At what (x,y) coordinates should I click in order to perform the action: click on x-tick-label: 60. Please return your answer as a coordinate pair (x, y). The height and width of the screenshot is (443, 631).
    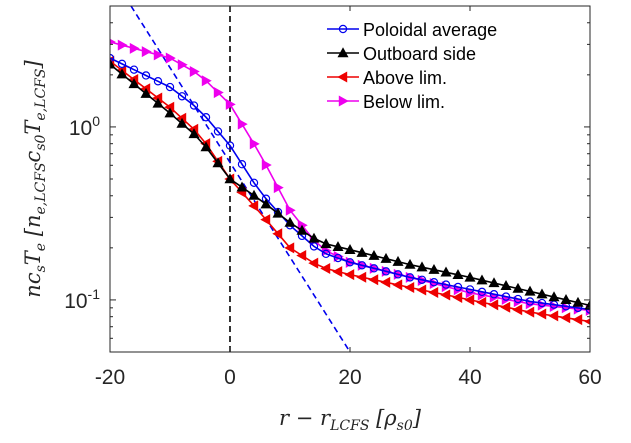
    Looking at the image, I should click on (589, 377).